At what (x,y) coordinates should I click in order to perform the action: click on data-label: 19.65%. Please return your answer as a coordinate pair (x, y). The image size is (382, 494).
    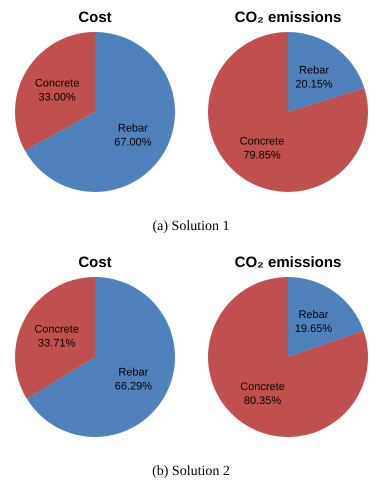
    Looking at the image, I should click on (313, 329).